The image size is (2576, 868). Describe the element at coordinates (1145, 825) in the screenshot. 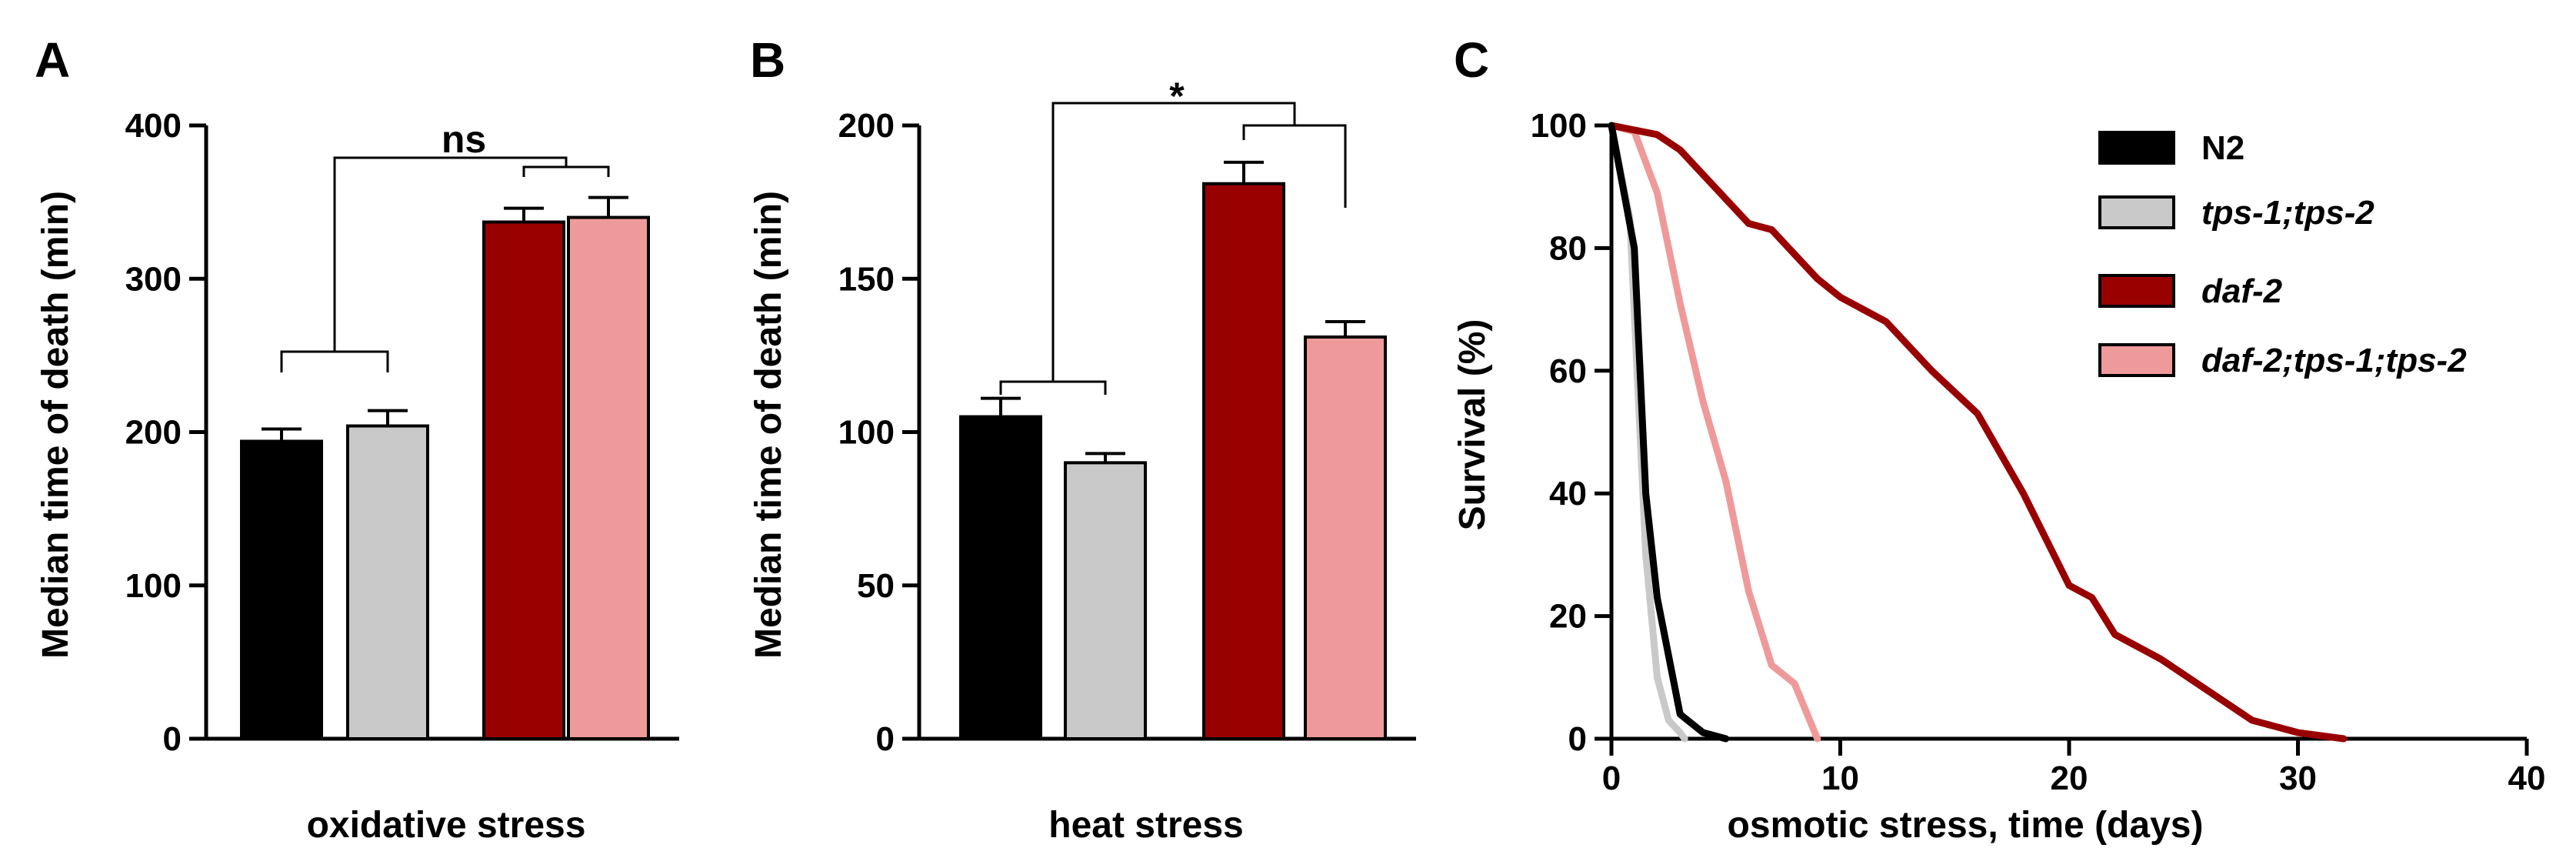

I see `panel-b-x-axis-title: heat stress` at that location.